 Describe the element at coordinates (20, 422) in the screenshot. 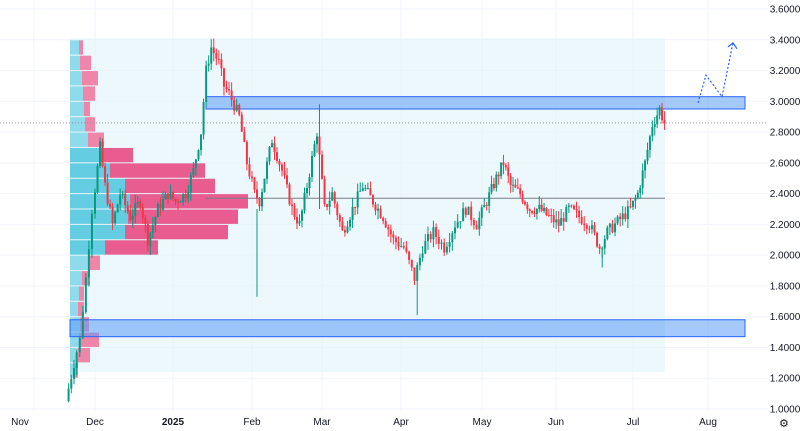

I see `x-tick-label: Nov` at that location.